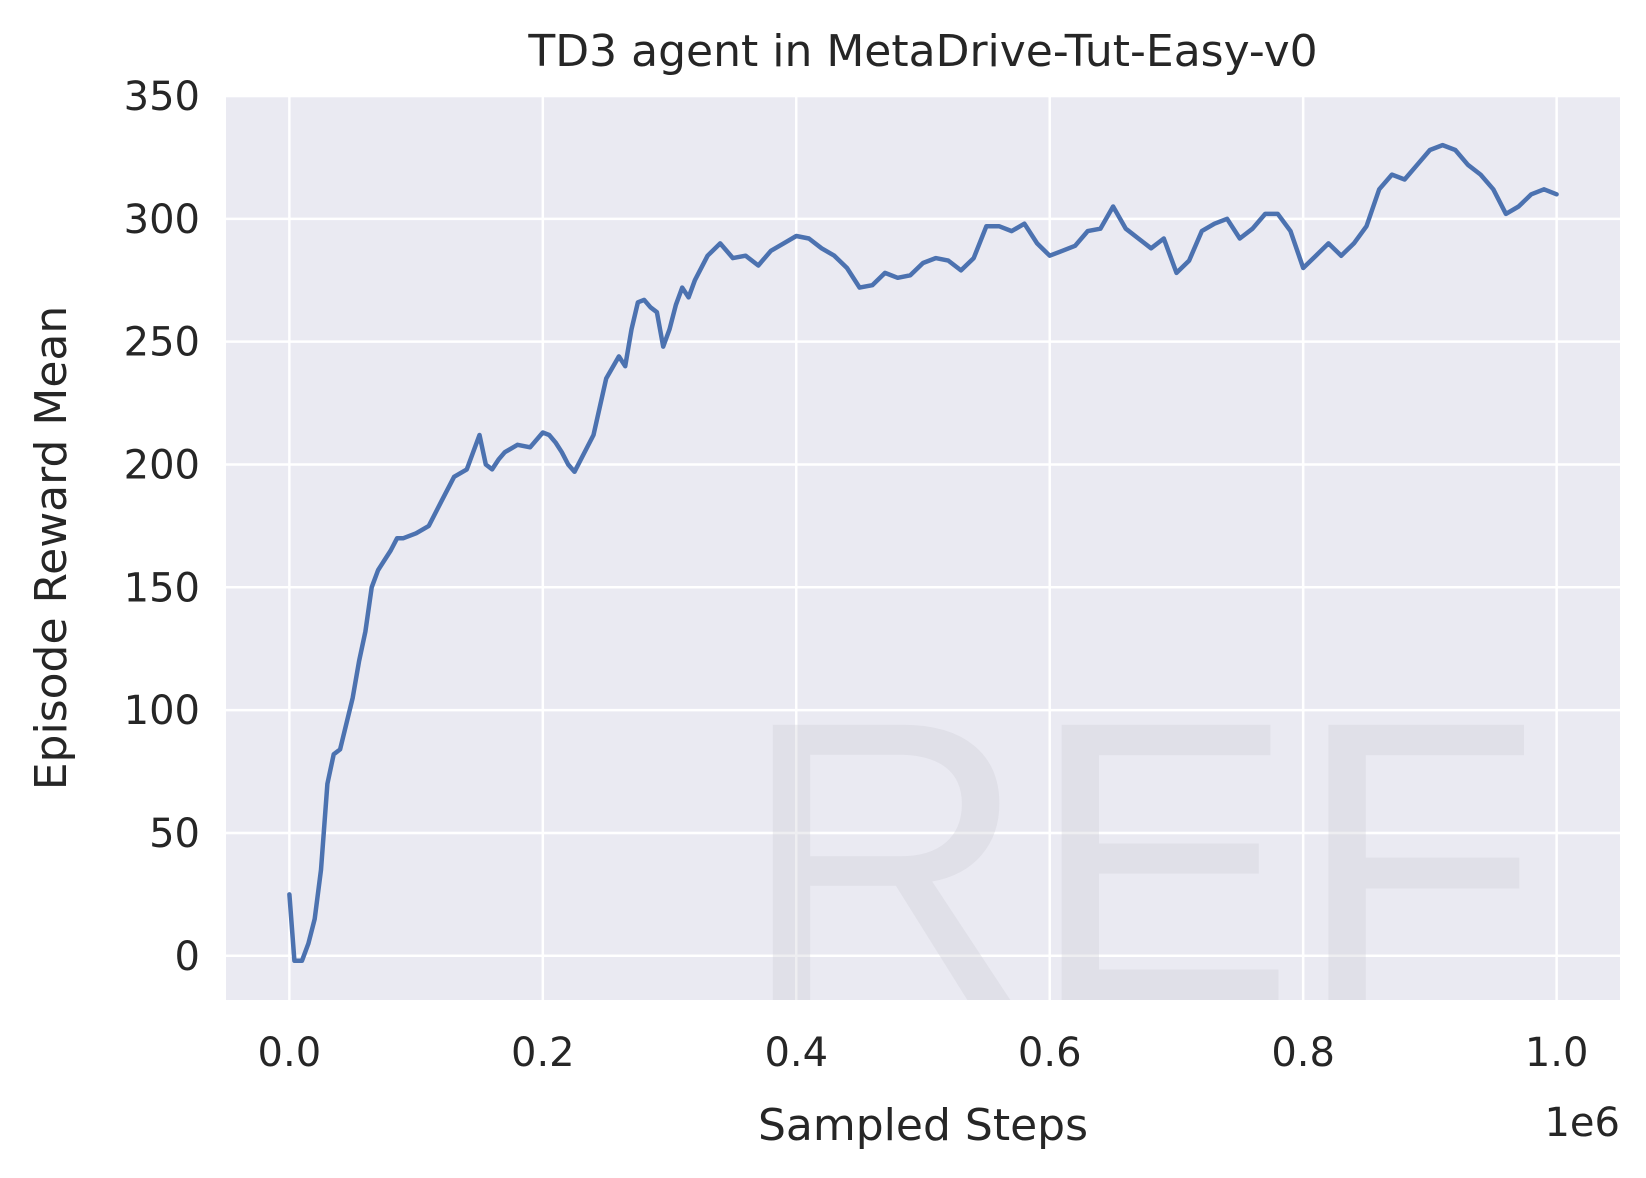  Describe the element at coordinates (1557, 1053) in the screenshot. I see `x-tick-label: 1.0` at that location.